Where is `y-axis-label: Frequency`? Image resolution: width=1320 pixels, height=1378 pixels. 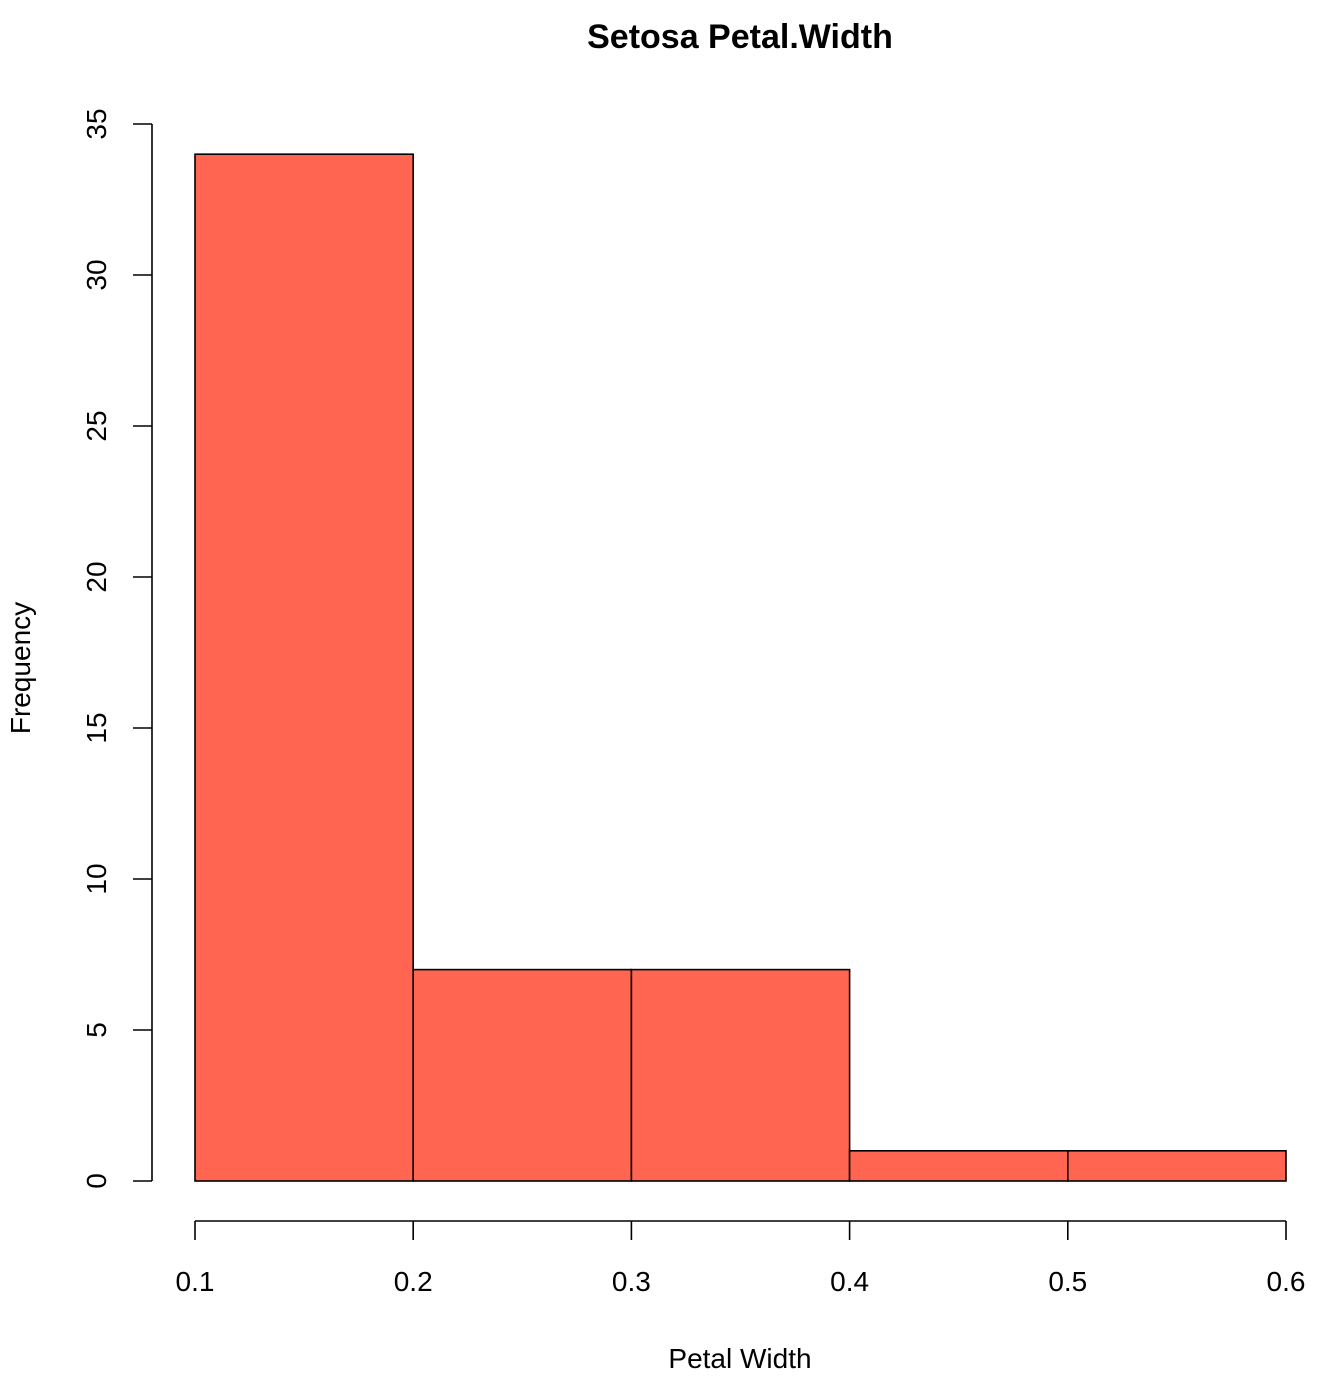 y-axis-label: Frequency is located at coordinates (20, 668).